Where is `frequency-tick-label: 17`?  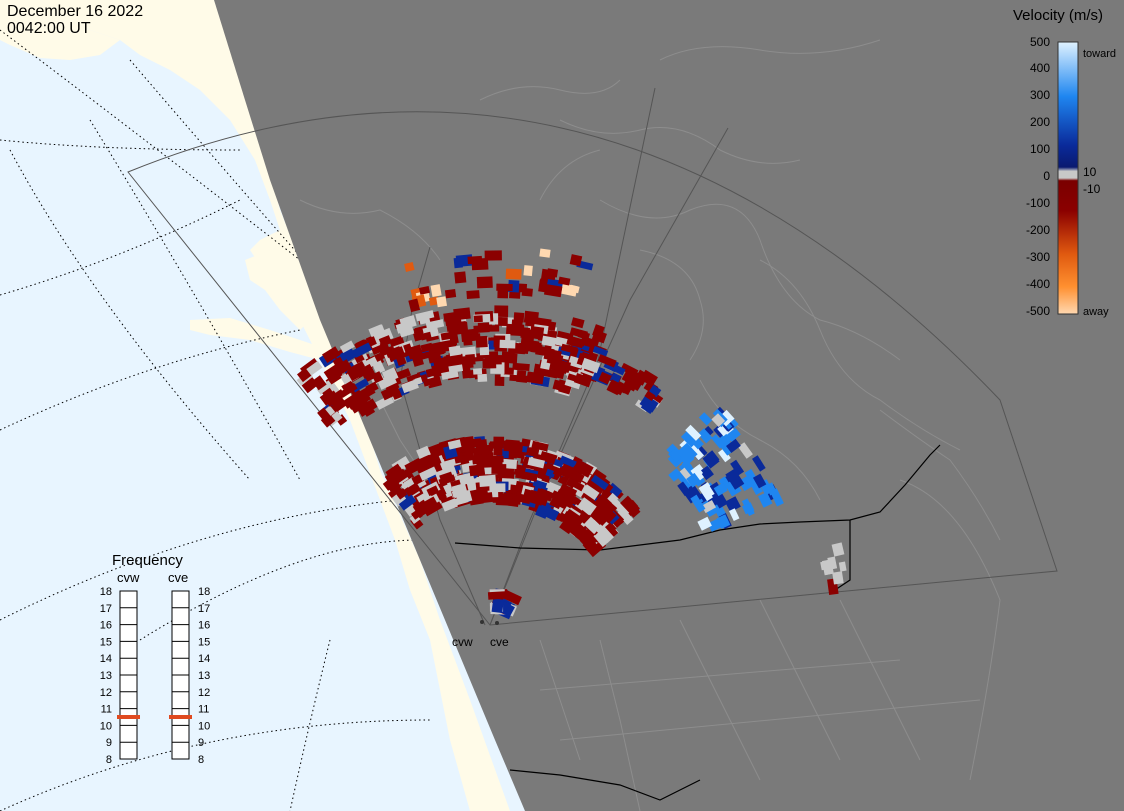 frequency-tick-label: 17 is located at coordinates (204, 609).